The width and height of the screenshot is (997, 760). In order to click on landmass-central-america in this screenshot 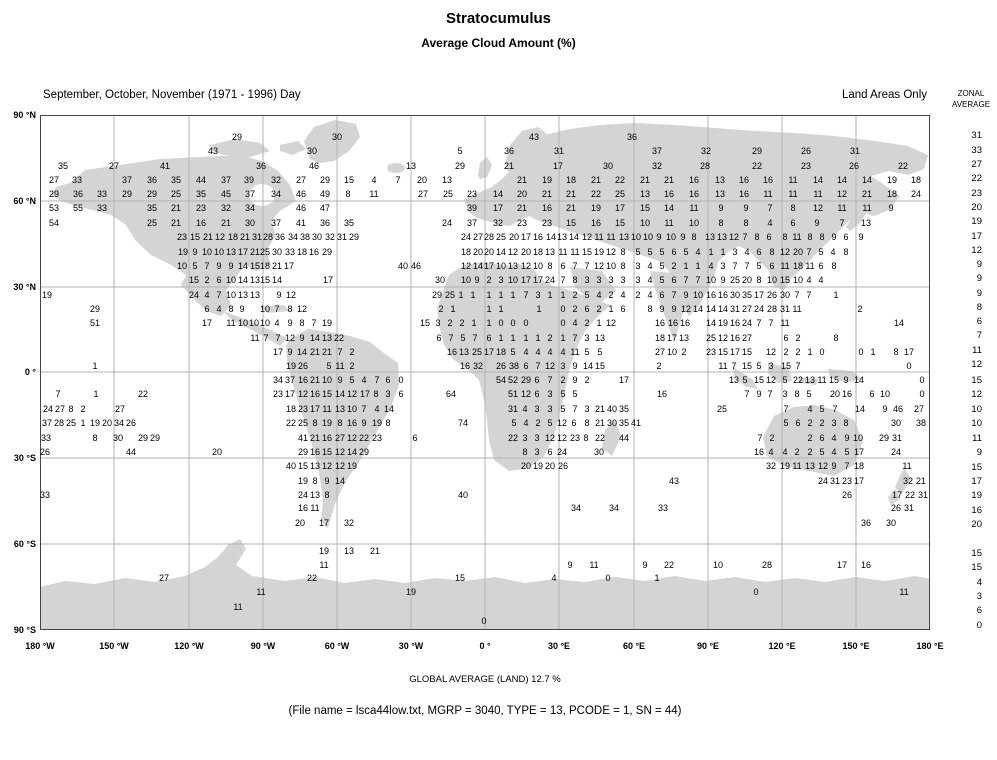, I will do `click(255, 328)`.